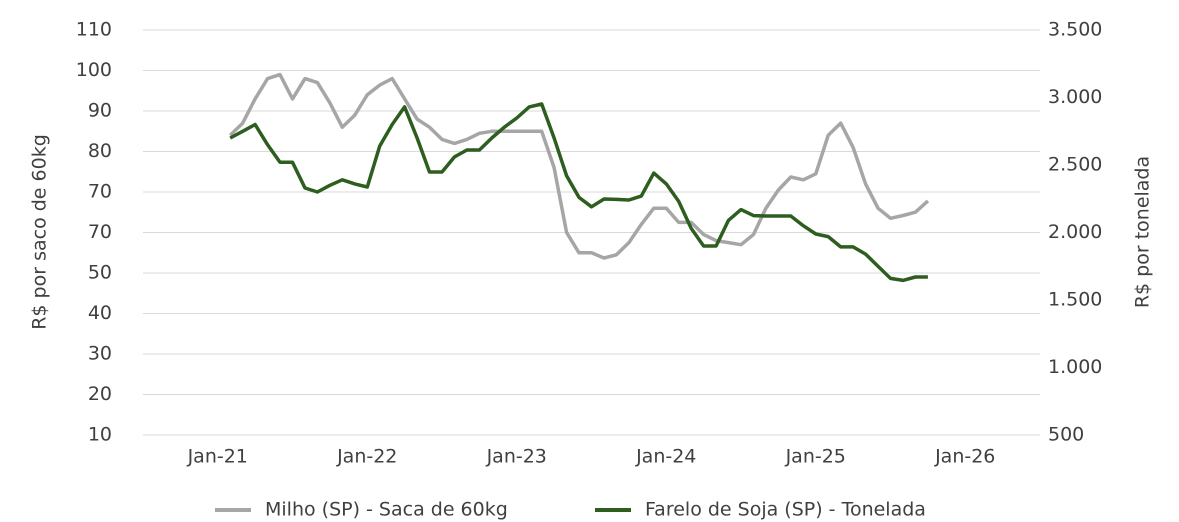 The image size is (1179, 522). What do you see at coordinates (1143, 232) in the screenshot?
I see `y2-axis-label: R$ por tonelada` at bounding box center [1143, 232].